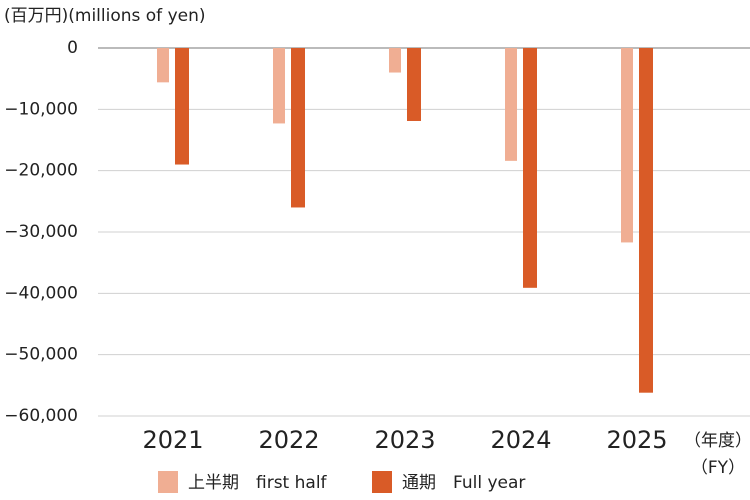  What do you see at coordinates (41, 171) in the screenshot?
I see `y-tick-label: −20,000` at bounding box center [41, 171].